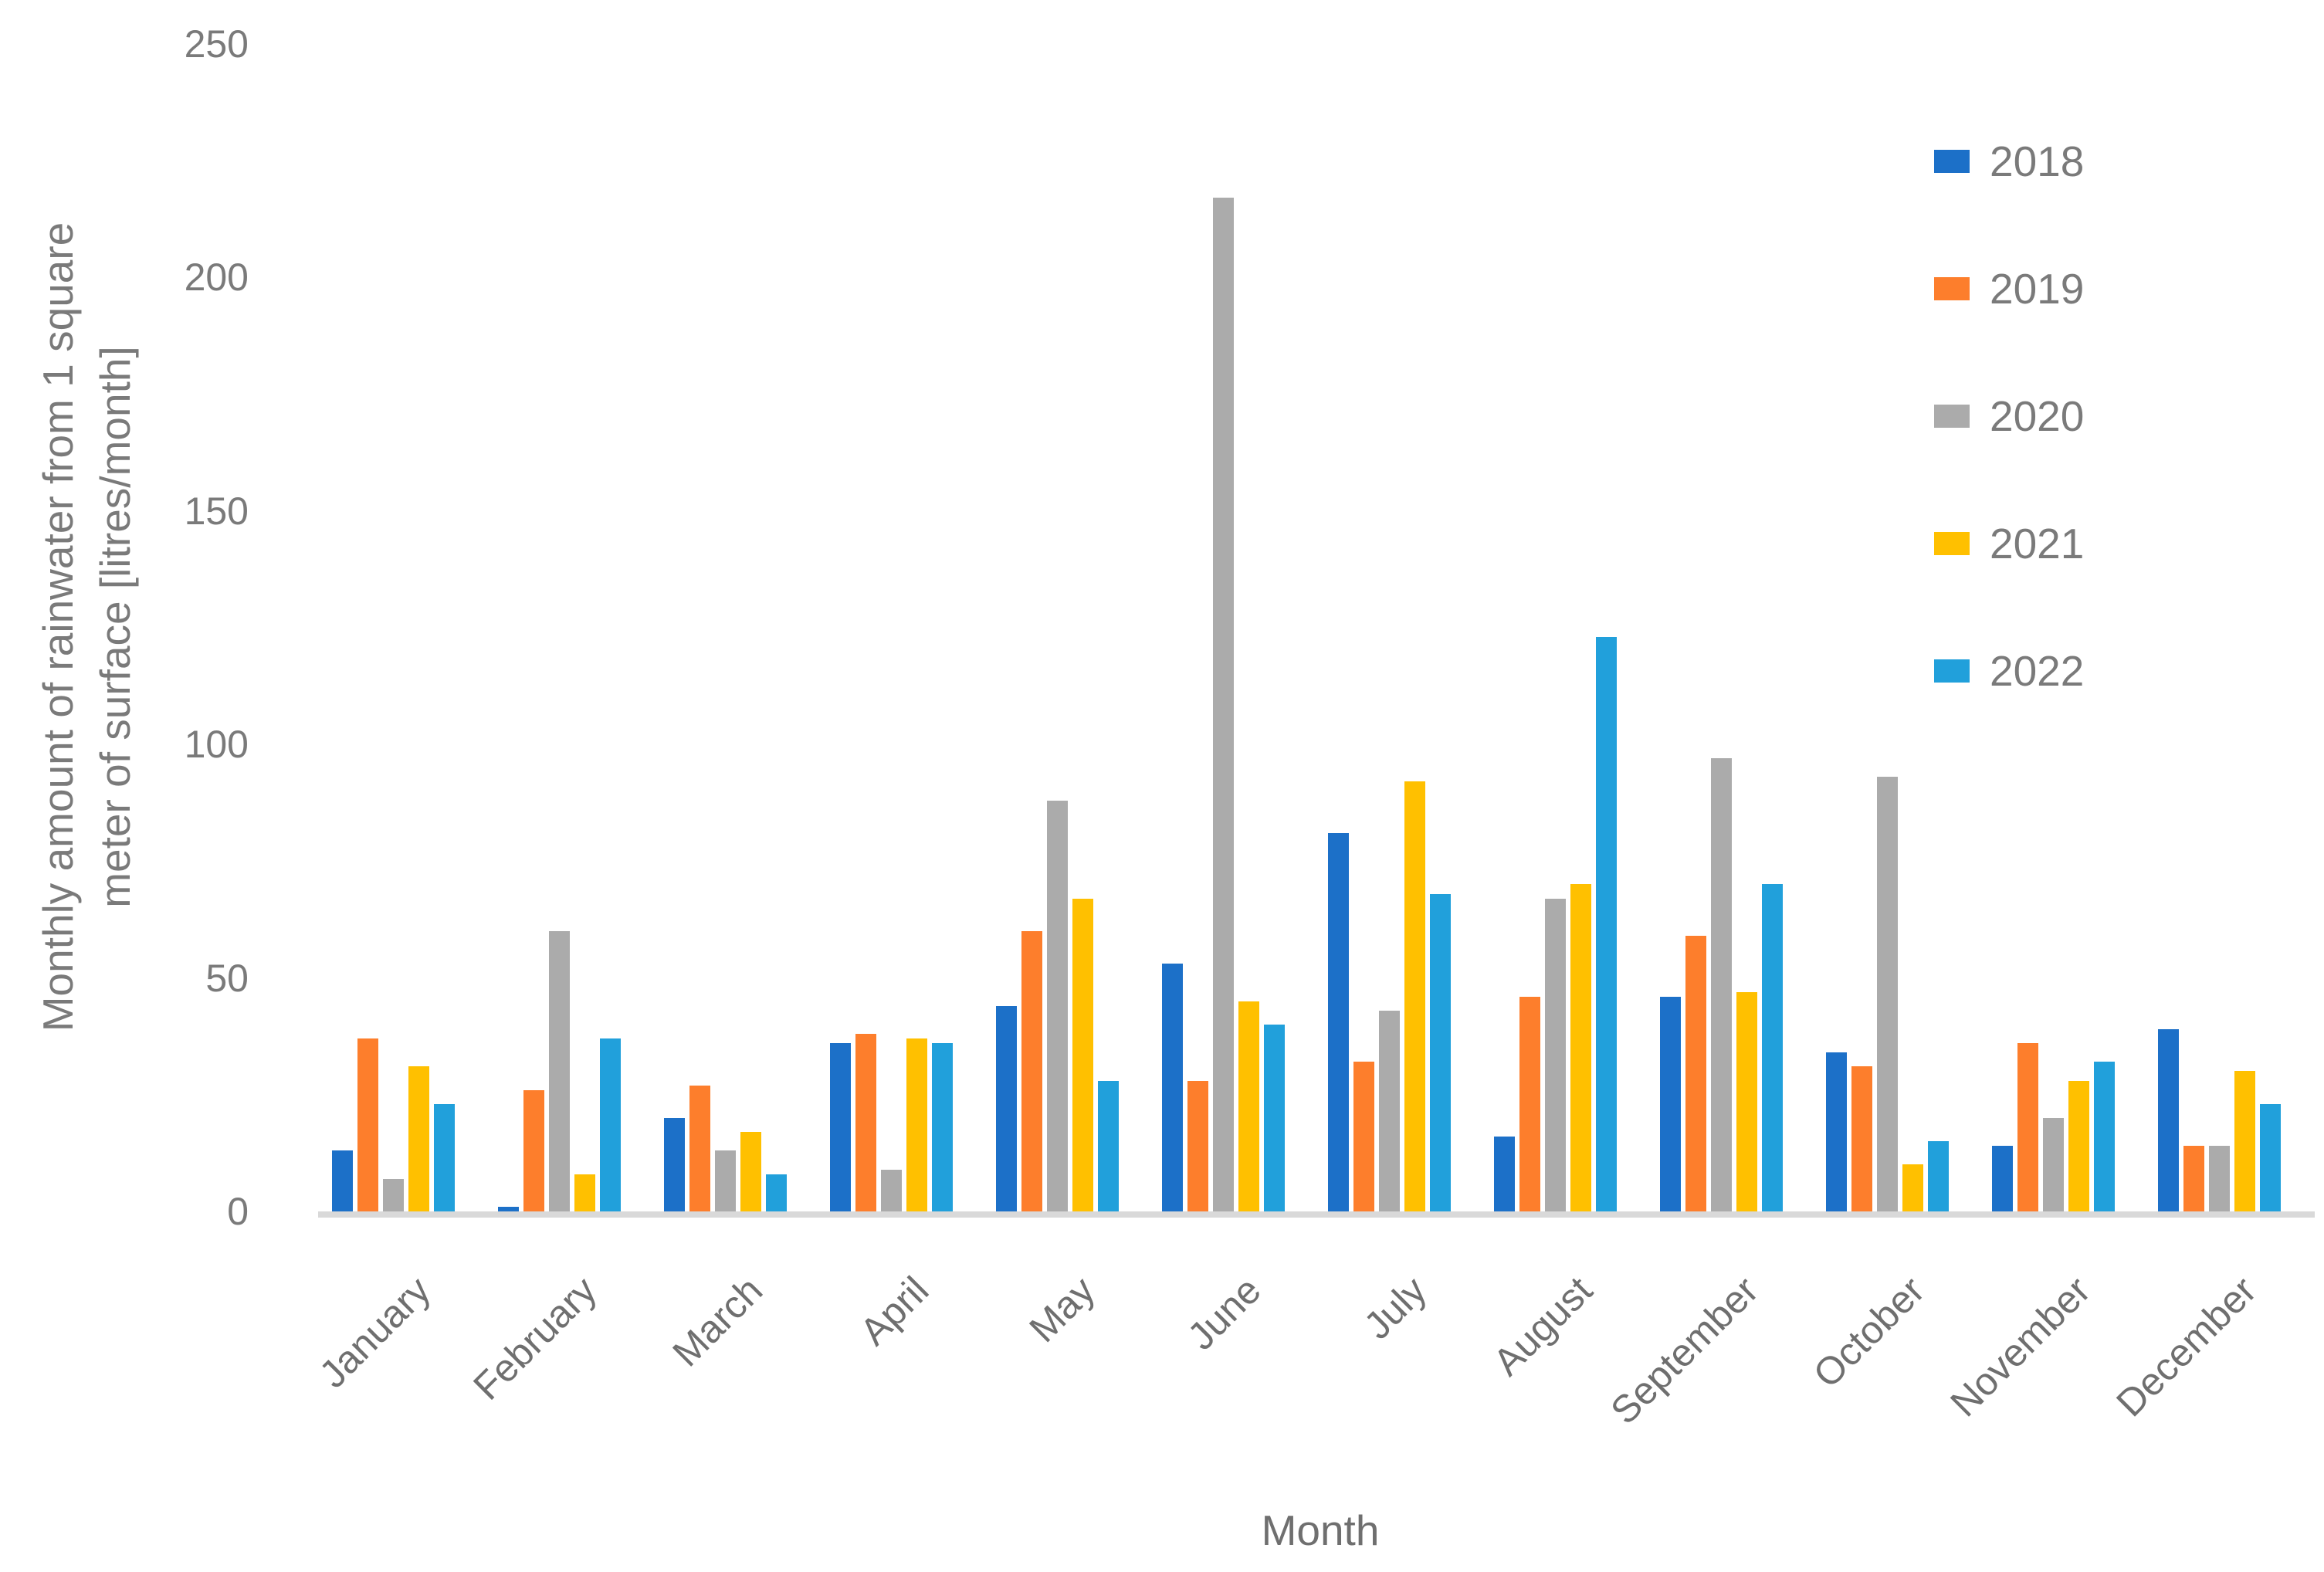 This screenshot has width=2324, height=1572. What do you see at coordinates (2037, 671) in the screenshot?
I see `legend-label-2022: 2022` at bounding box center [2037, 671].